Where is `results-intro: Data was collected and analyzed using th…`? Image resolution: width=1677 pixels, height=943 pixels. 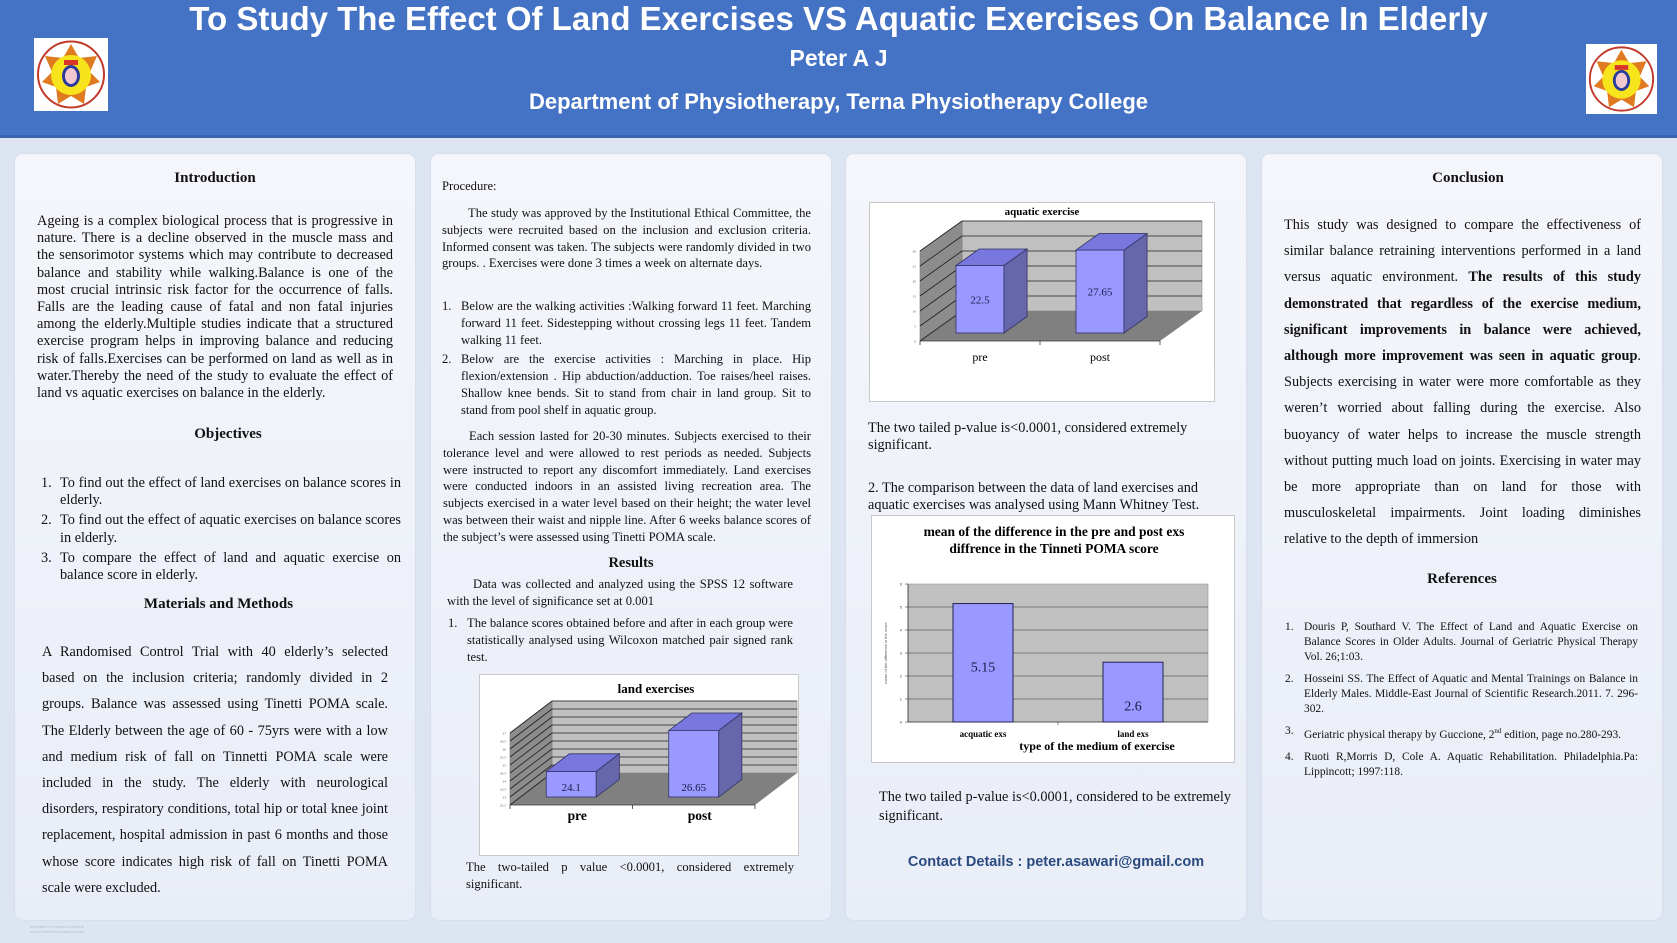
results-intro: Data was collected and analyzed using th… is located at coordinates (620, 592).